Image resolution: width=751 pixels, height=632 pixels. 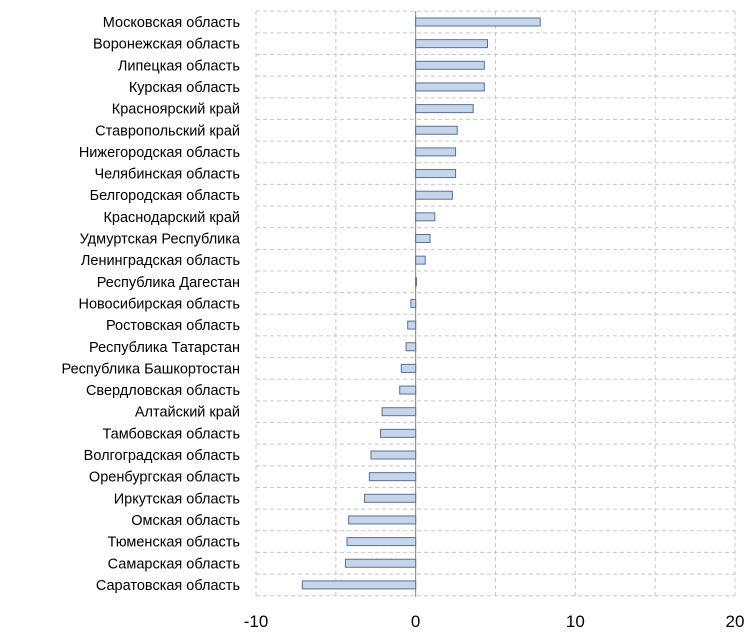 I want to click on category-label: Новосибирская область, so click(x=159, y=304).